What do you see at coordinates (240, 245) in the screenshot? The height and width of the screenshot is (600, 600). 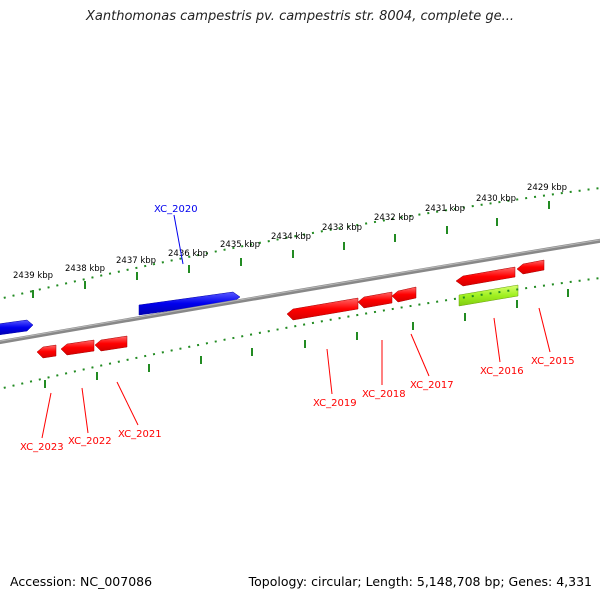 I see `kbp-label-2435: 2435 kbp` at bounding box center [240, 245].